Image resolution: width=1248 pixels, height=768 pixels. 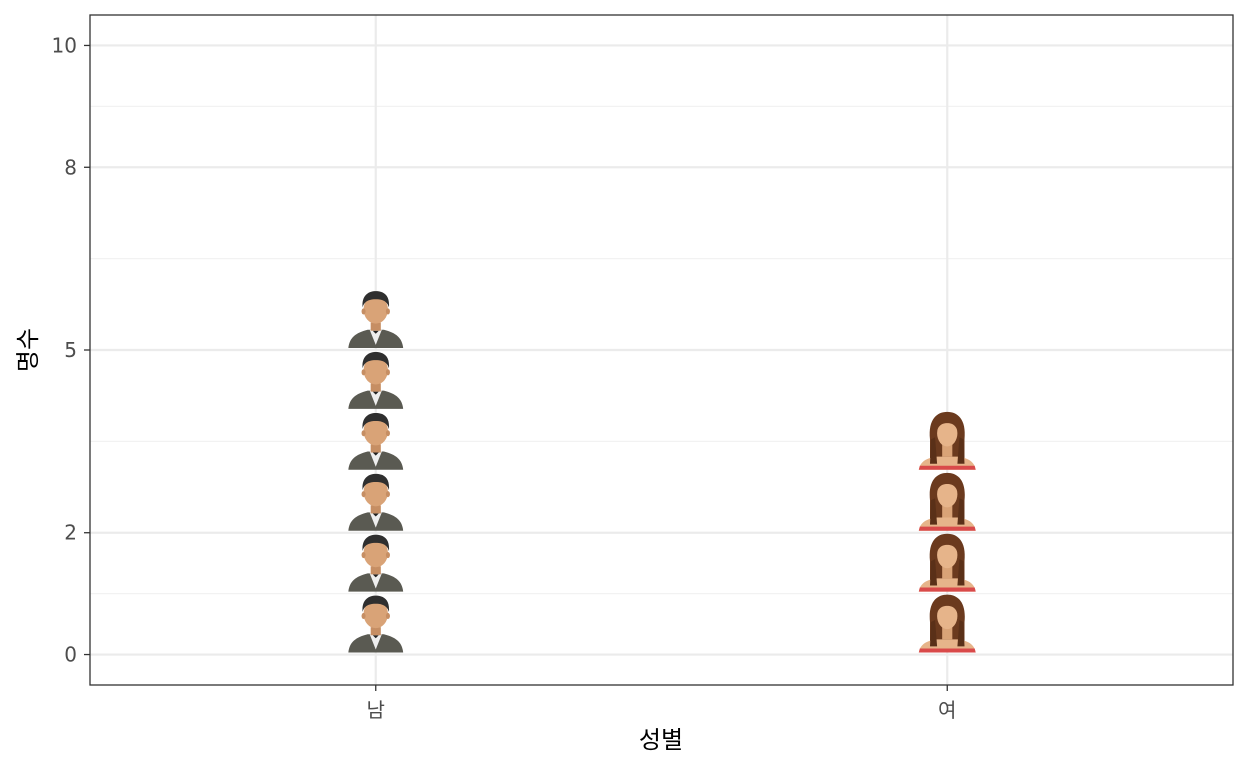 I want to click on y-tick-label: 8, so click(x=70, y=167).